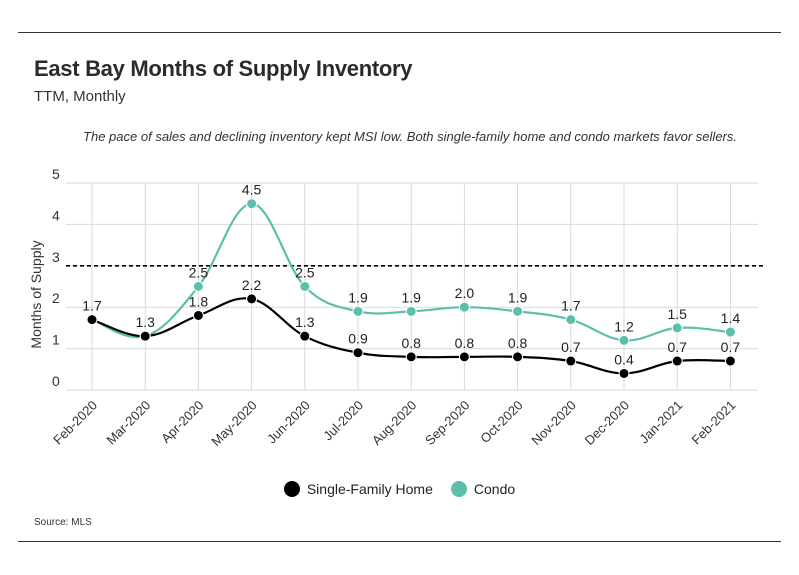 Image resolution: width=799 pixels, height=575 pixels. I want to click on chart-title: East Bay Months of Supply Inventory, so click(223, 68).